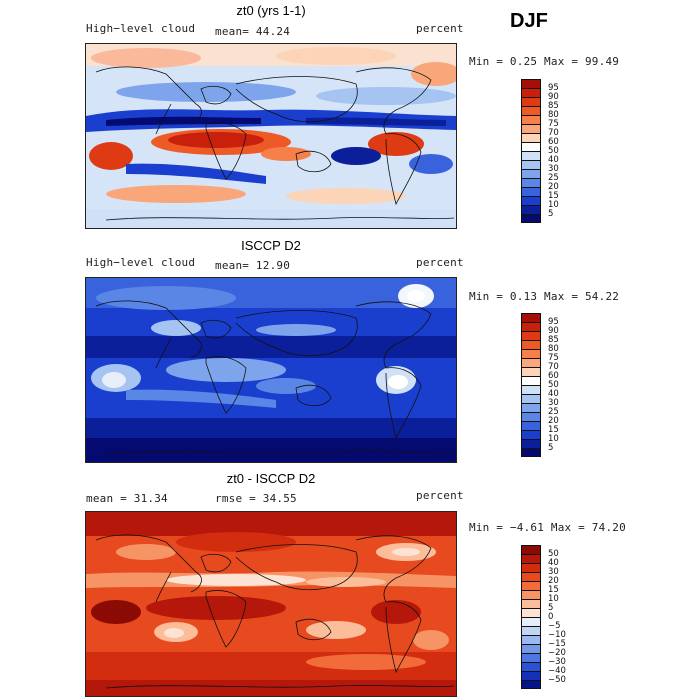 Image resolution: width=700 pixels, height=700 pixels. Describe the element at coordinates (557, 653) in the screenshot. I see `colorbar-tick-label: −20` at that location.